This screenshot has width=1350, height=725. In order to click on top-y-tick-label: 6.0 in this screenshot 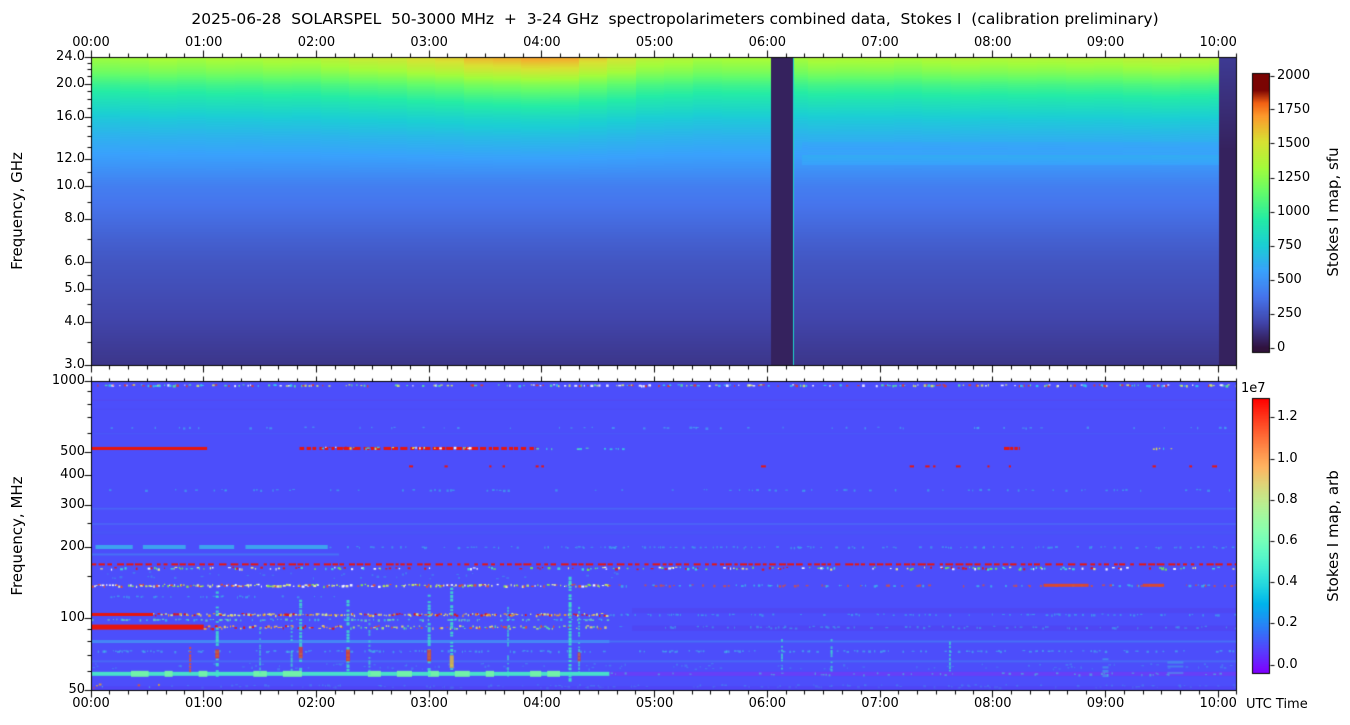, I will do `click(74, 261)`.